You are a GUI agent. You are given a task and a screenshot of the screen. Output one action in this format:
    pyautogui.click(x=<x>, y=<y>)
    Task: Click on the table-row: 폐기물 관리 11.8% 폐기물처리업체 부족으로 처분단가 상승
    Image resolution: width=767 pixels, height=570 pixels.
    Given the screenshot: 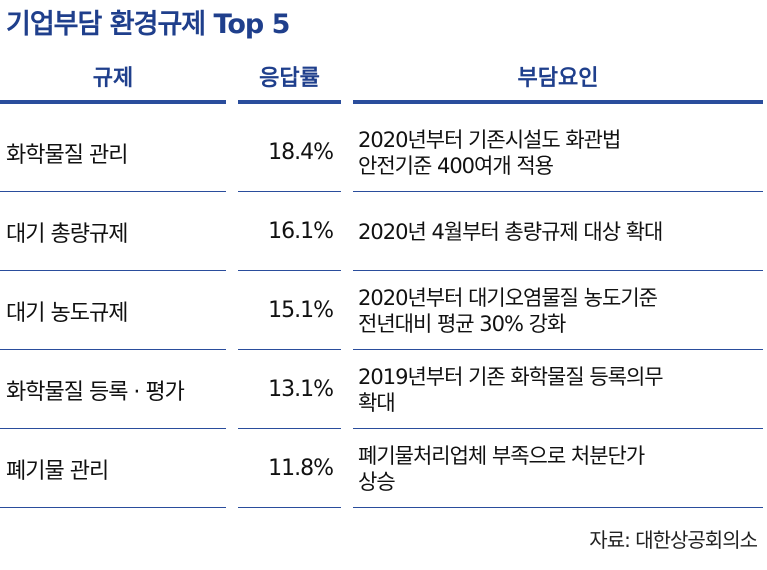 What is the action you would take?
    pyautogui.click(x=383, y=470)
    